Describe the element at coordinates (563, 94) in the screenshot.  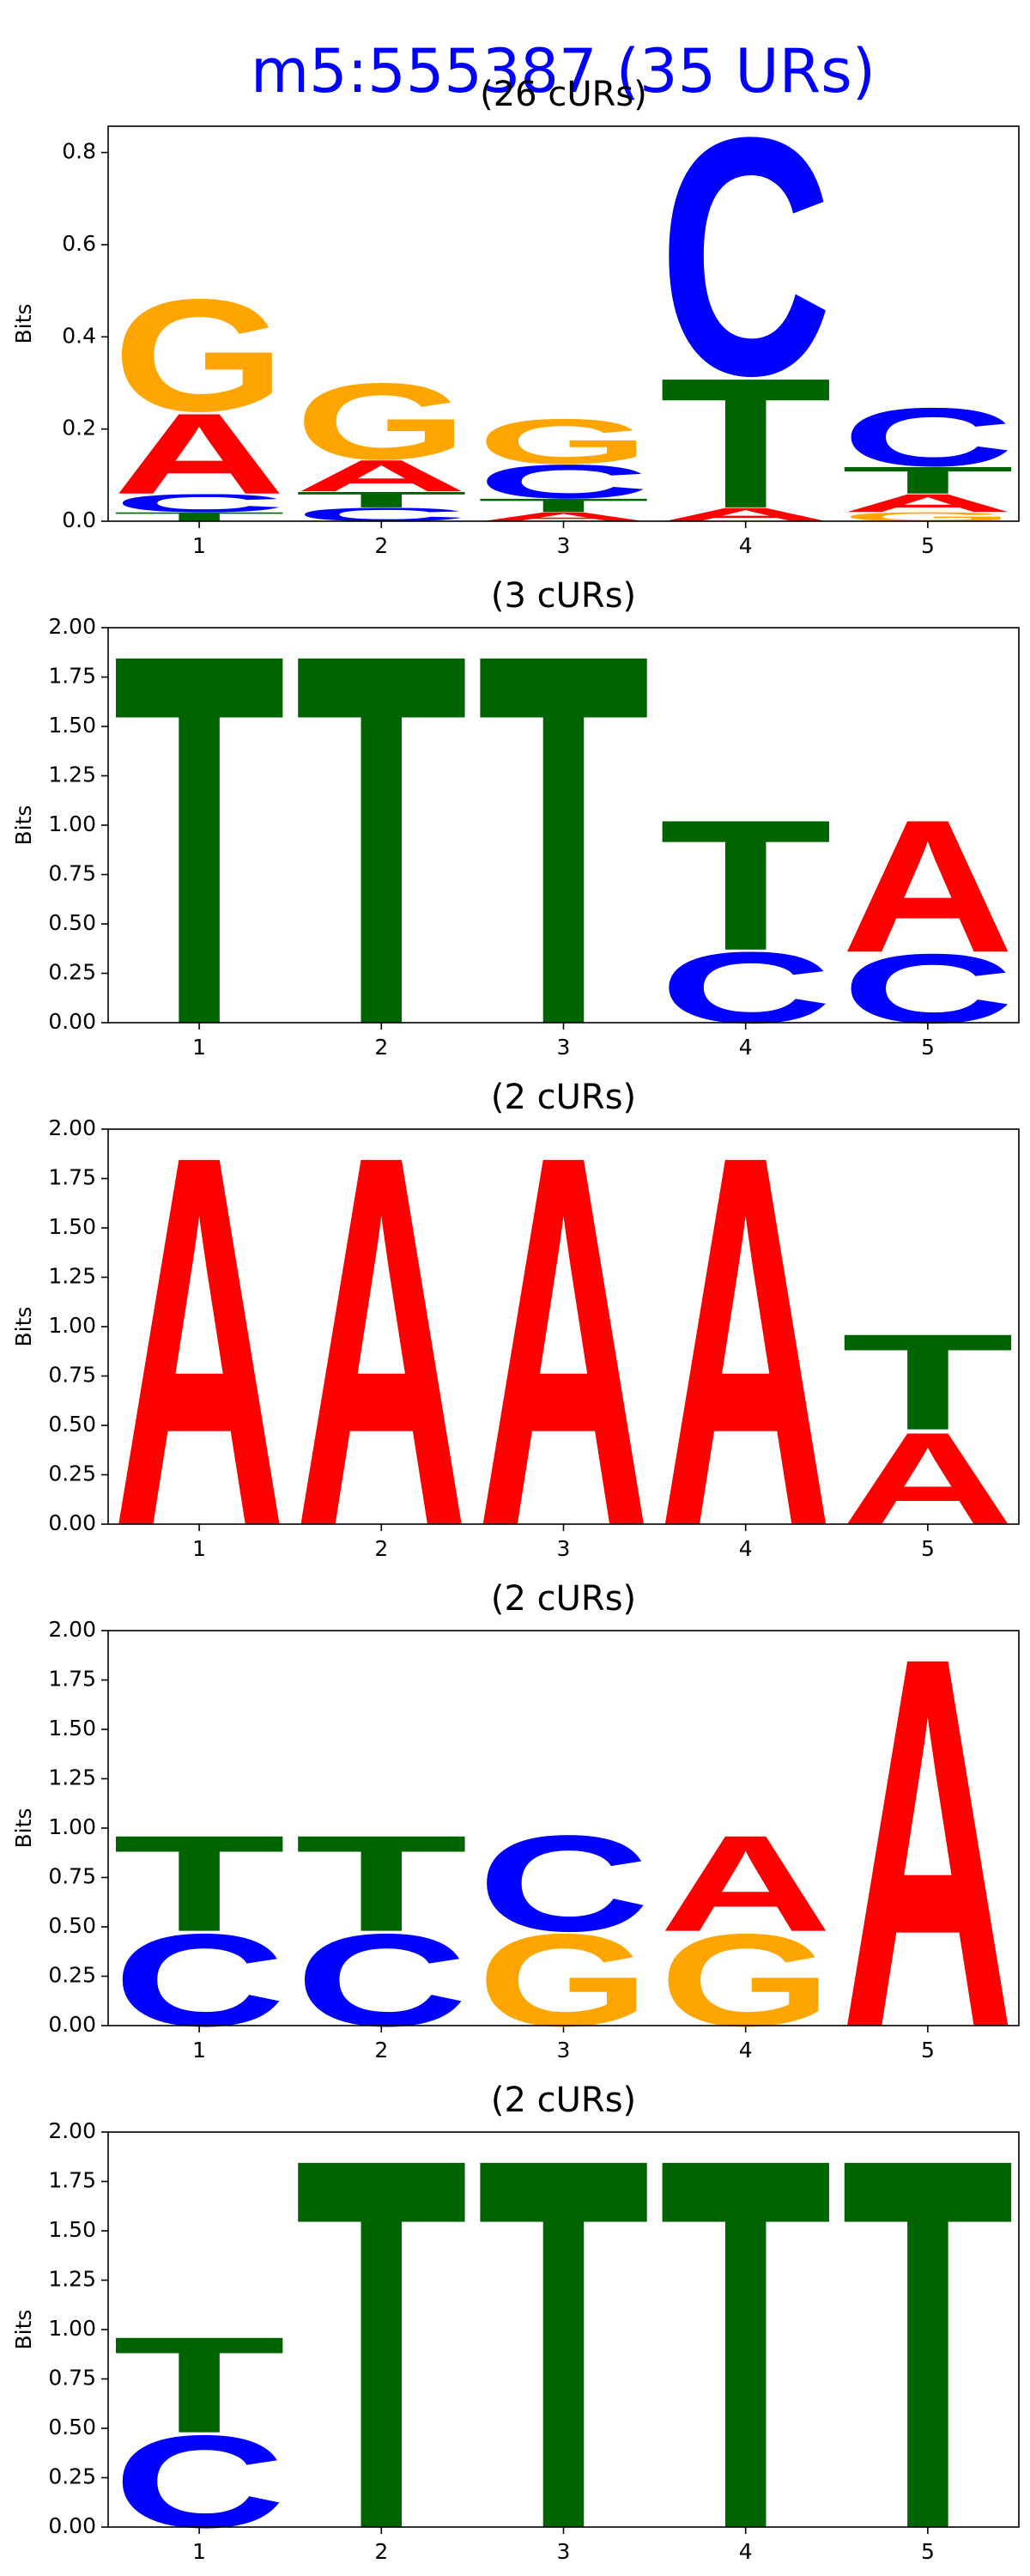
I see `panel-title: (26 cURs)` at that location.